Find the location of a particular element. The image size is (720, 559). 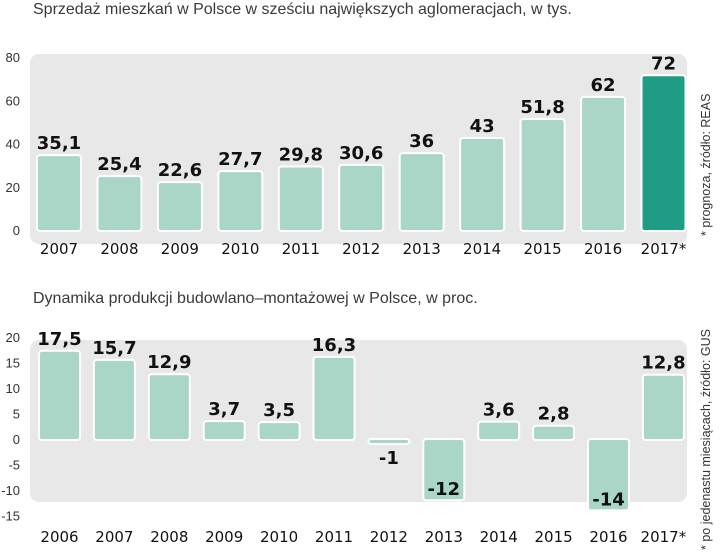

chart-1-y-tick: 80 is located at coordinates (13, 57).